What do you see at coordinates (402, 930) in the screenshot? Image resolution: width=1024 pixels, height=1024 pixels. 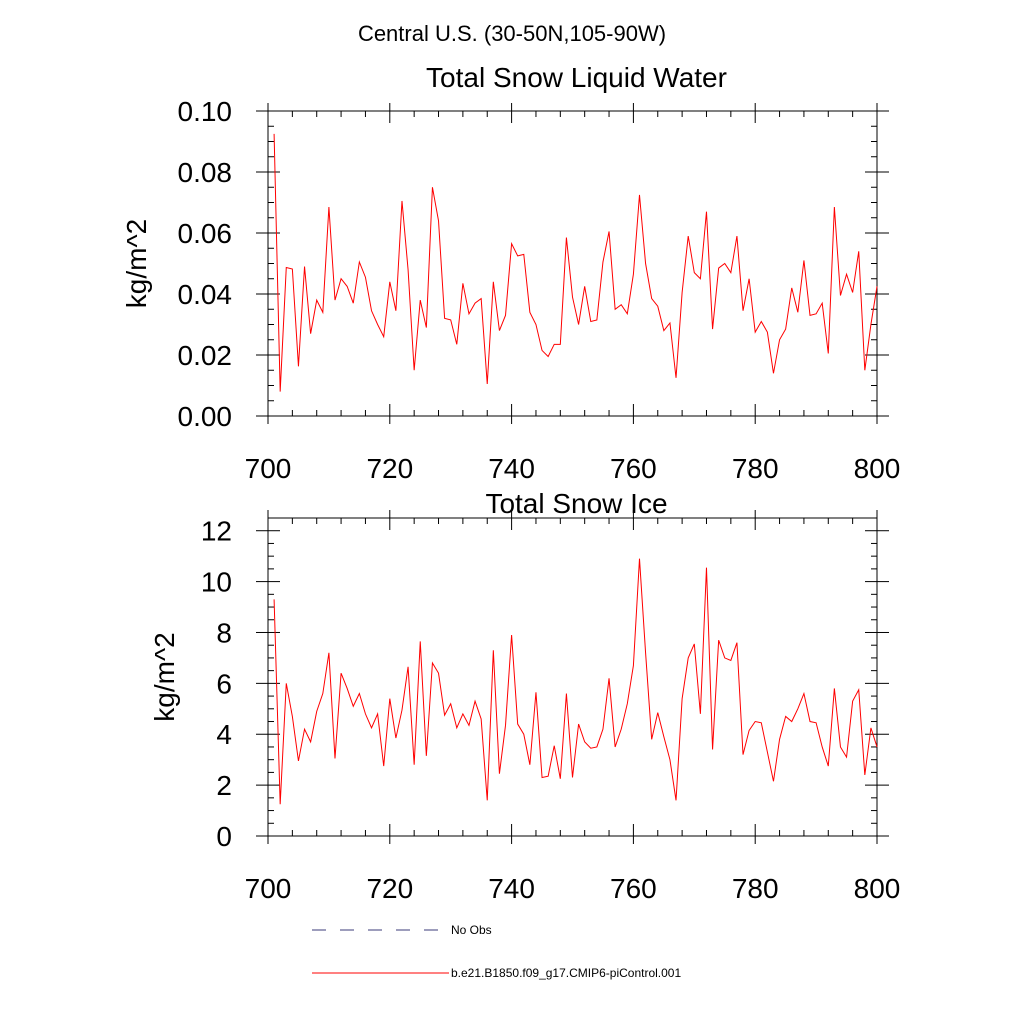 I see `legend-item: No Obs` at bounding box center [402, 930].